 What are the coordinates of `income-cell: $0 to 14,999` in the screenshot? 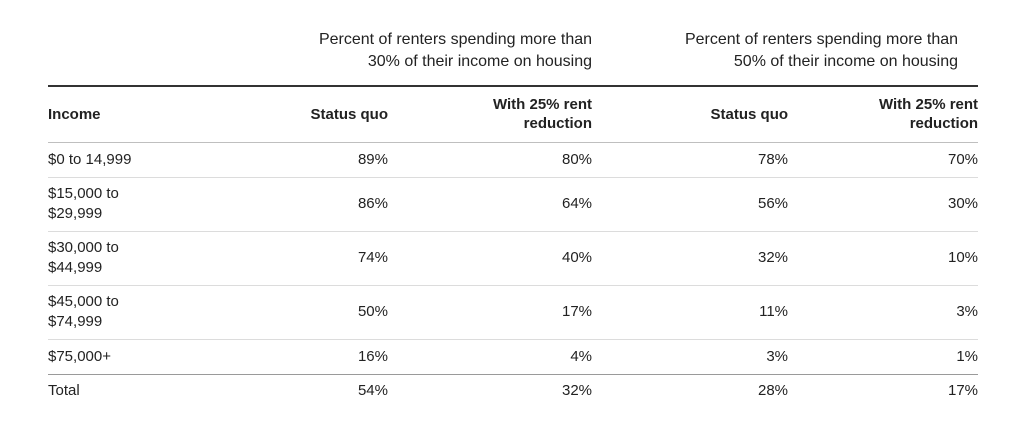 It's located at (118, 160).